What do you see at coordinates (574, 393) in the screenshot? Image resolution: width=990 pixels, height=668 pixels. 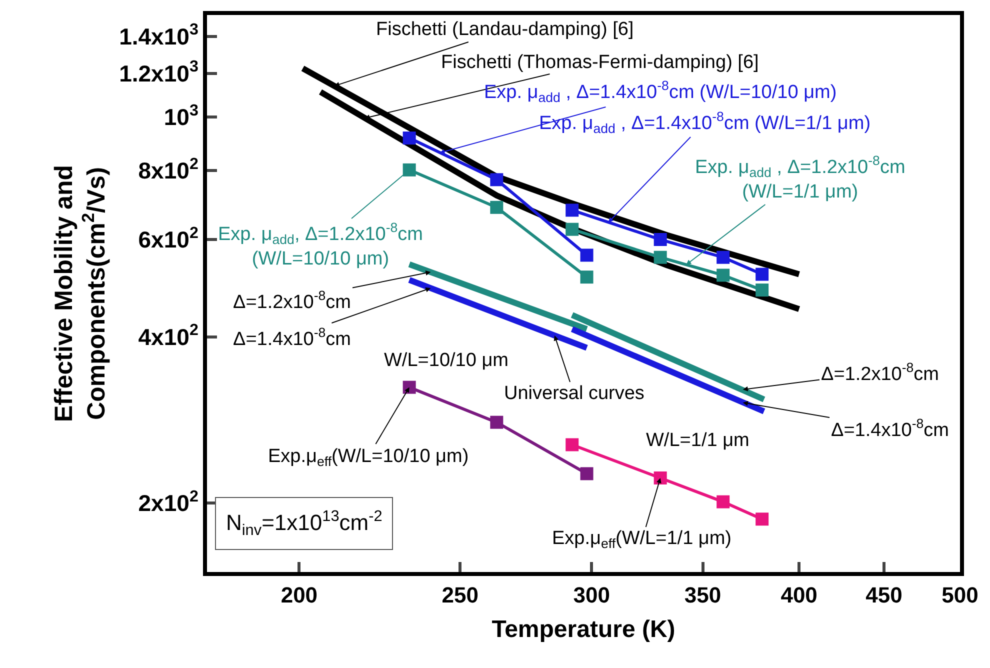 I see `annotation: Universal curves` at bounding box center [574, 393].